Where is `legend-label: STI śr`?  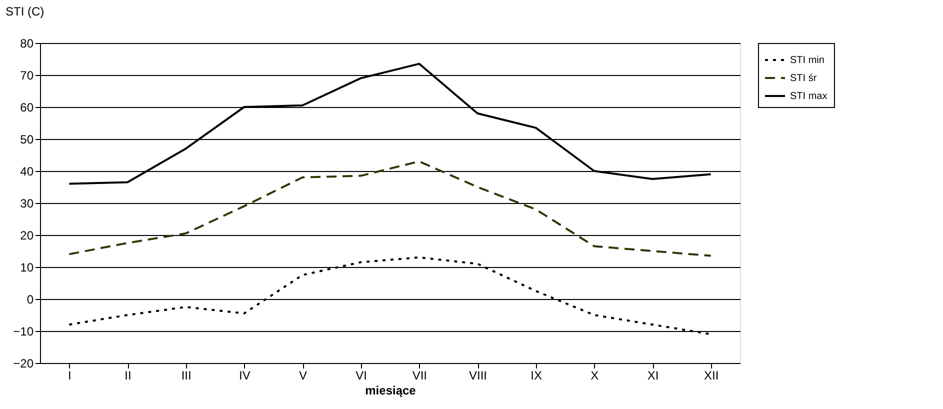 legend-label: STI śr is located at coordinates (804, 78).